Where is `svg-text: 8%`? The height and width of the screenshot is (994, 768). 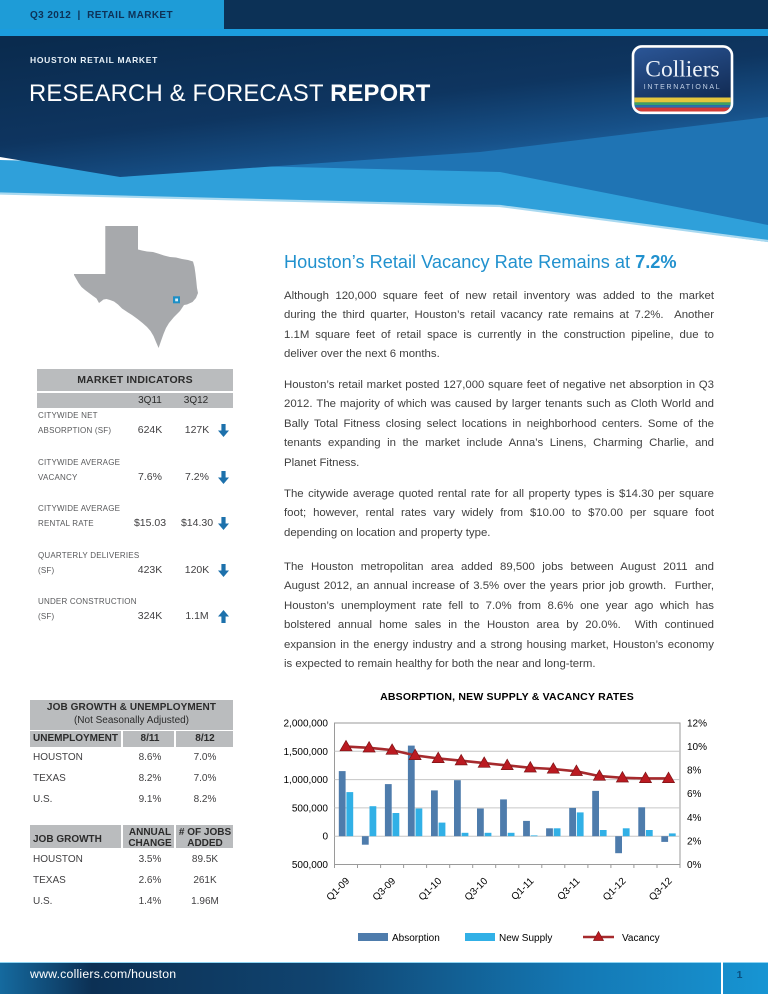
svg-text: 8% is located at coordinates (694, 771).